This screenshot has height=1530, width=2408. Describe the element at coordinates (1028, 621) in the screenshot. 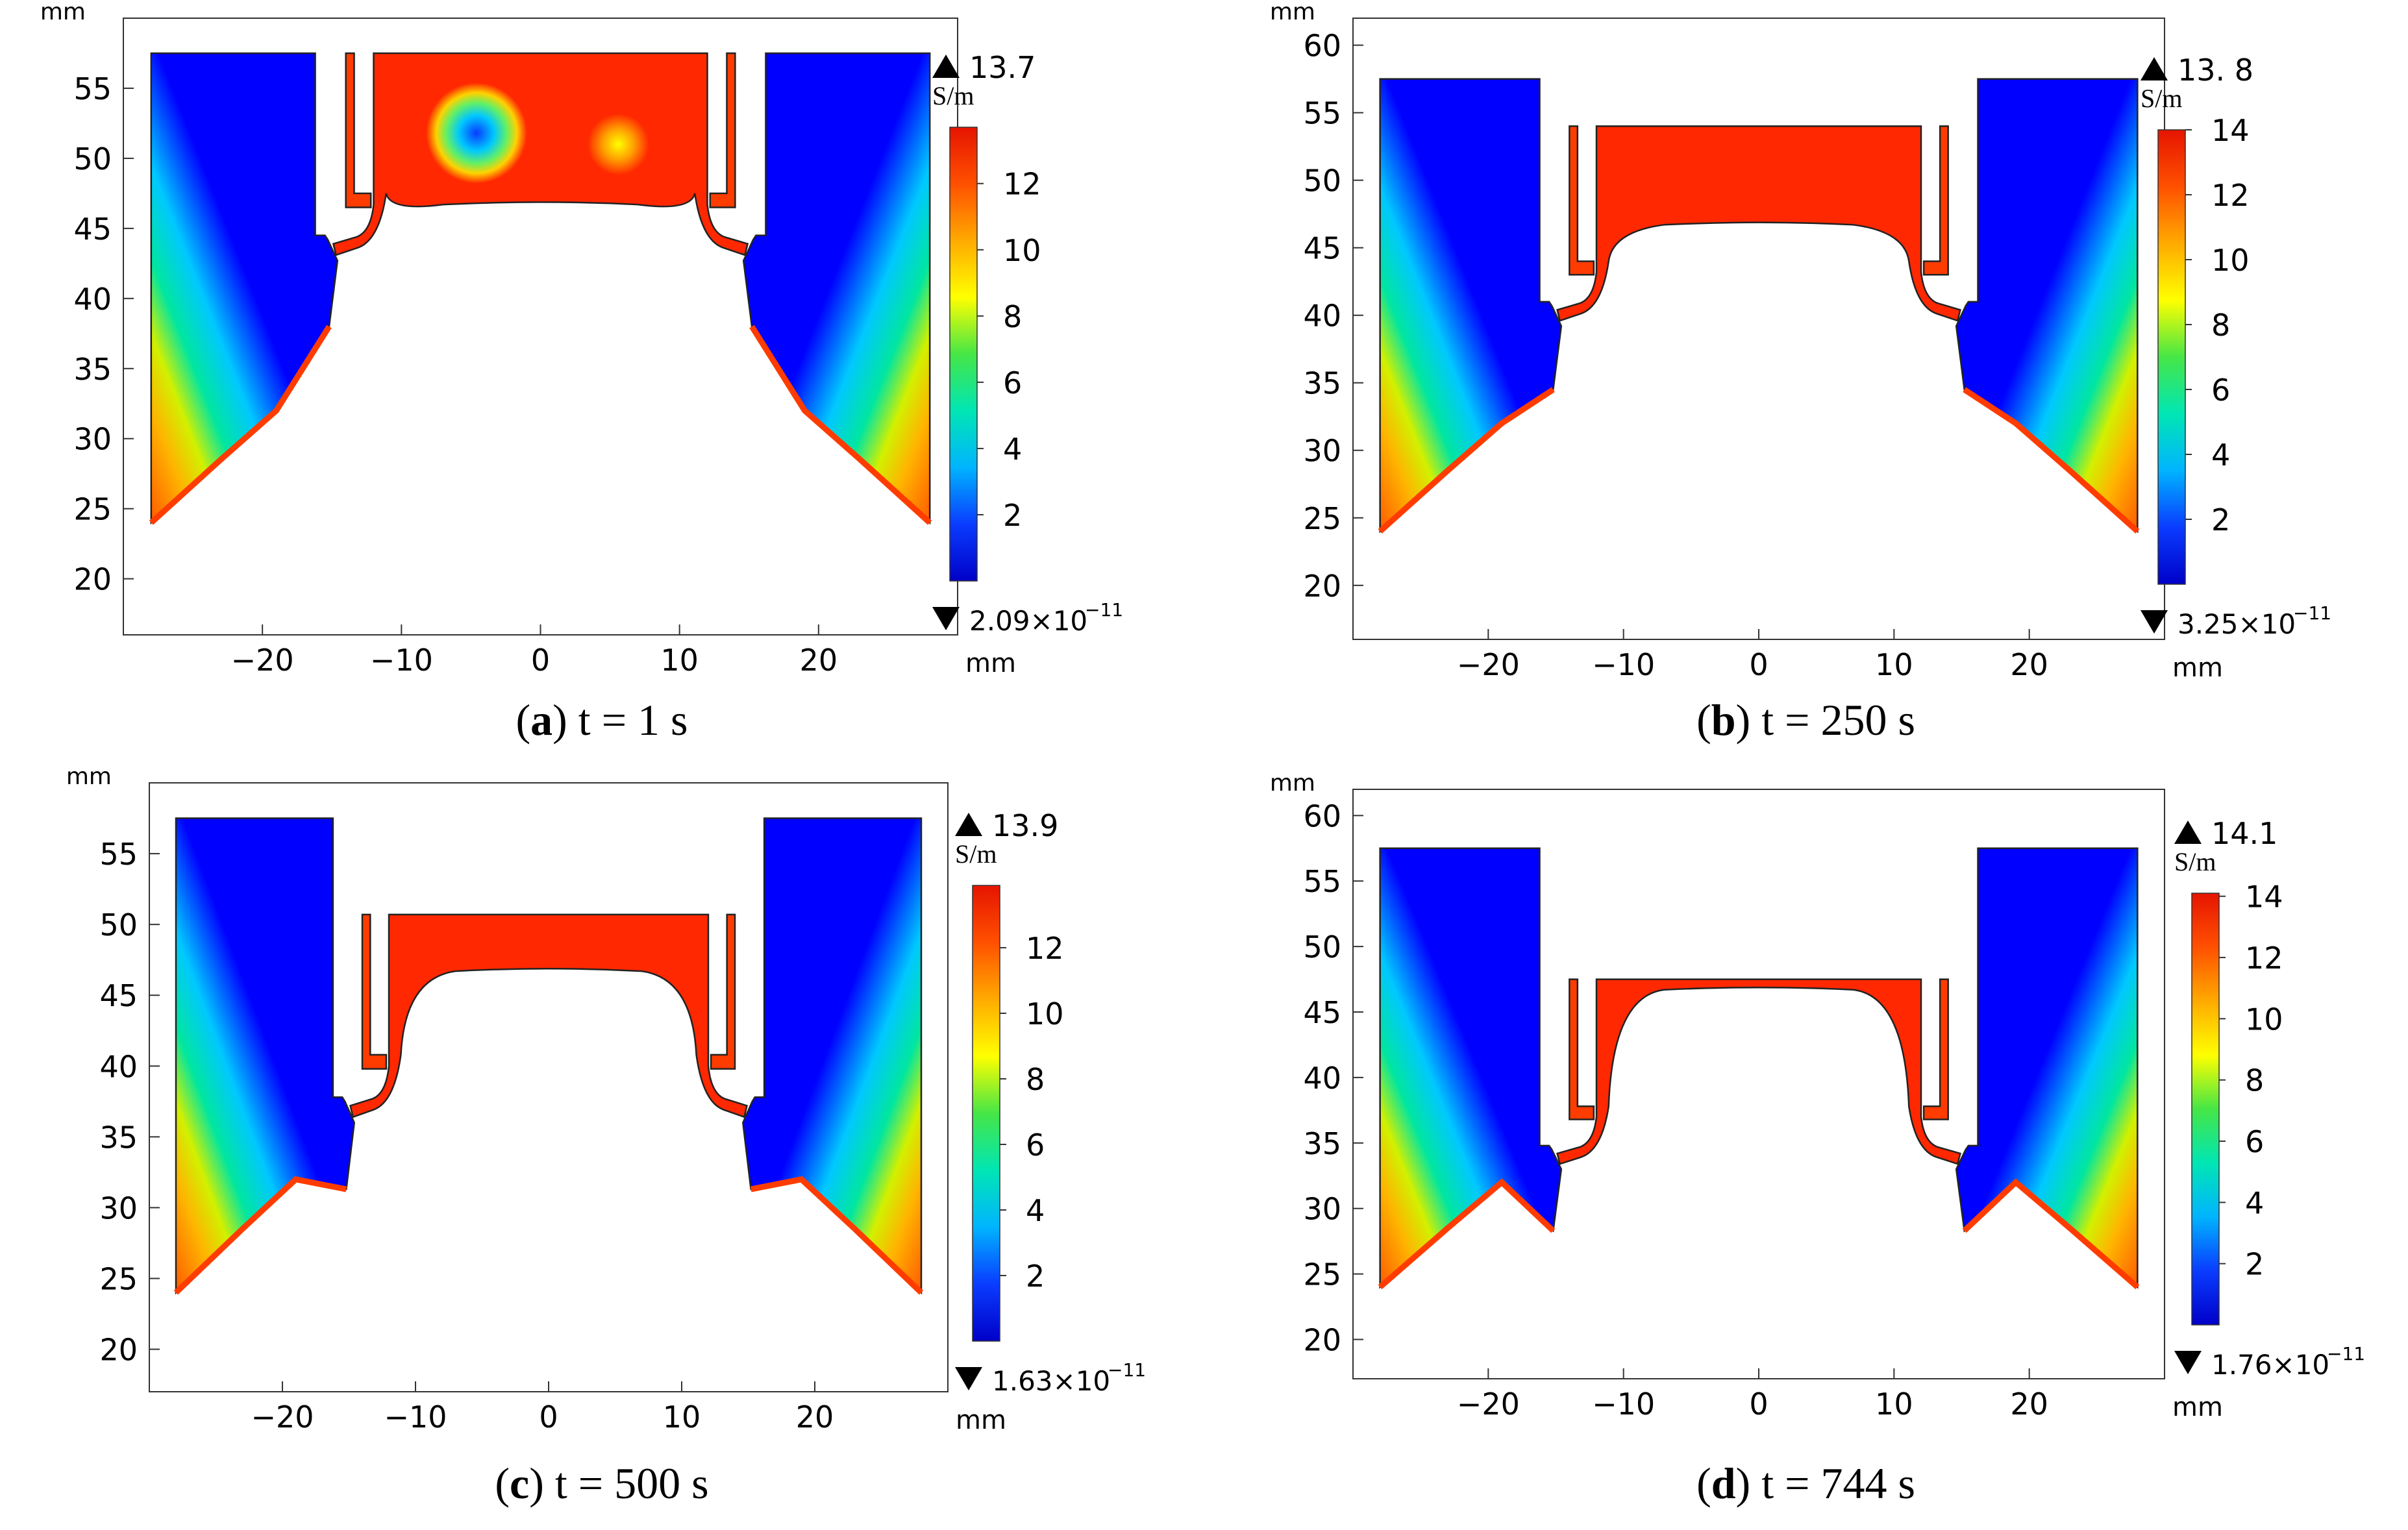

I see `min-value-label: 2.09×10` at that location.